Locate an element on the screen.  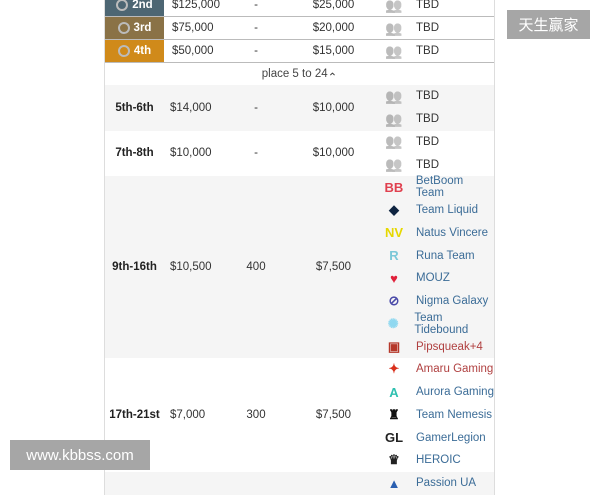
placement-group-row: 5th-6th $14,000 - $10,000 👥 TBD 👥 TBD is located at coordinates (299, 108).